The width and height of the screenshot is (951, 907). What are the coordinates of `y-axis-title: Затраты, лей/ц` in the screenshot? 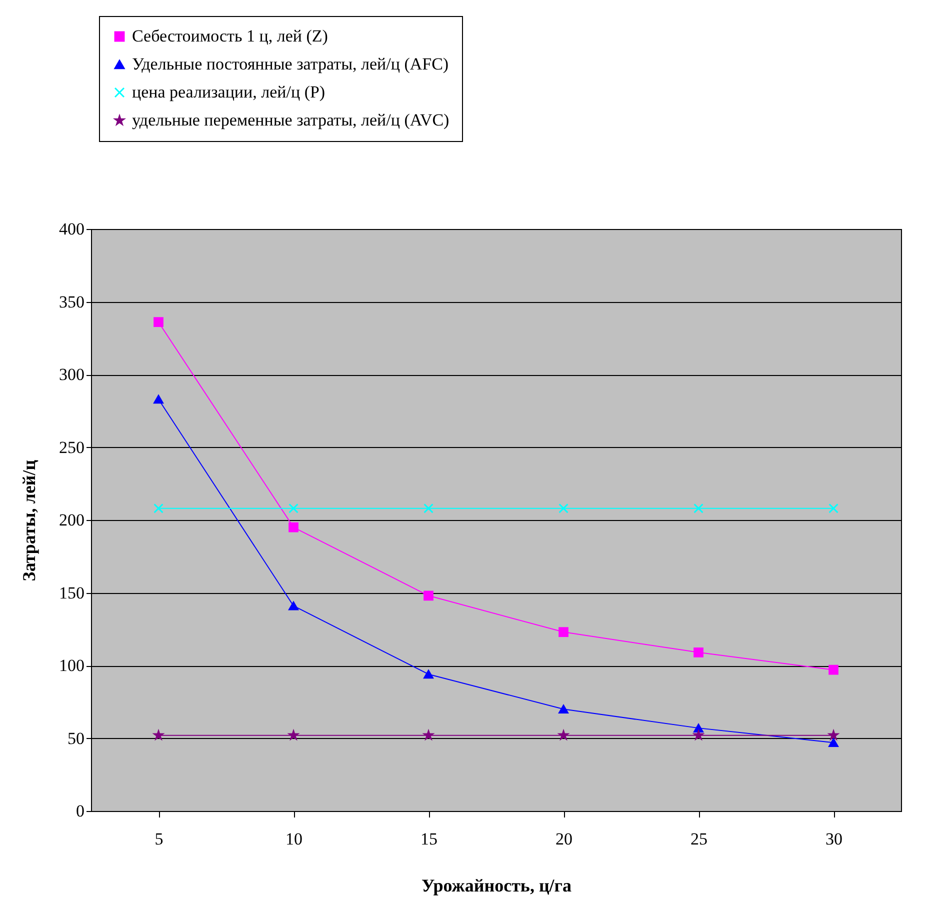 It's located at (29, 520).